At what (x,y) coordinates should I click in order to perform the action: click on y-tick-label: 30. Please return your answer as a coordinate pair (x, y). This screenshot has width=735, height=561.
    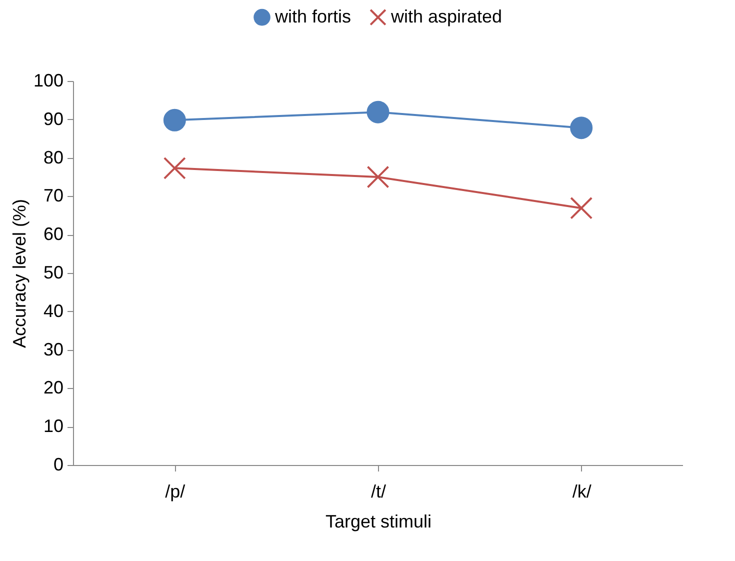
    Looking at the image, I should click on (53, 349).